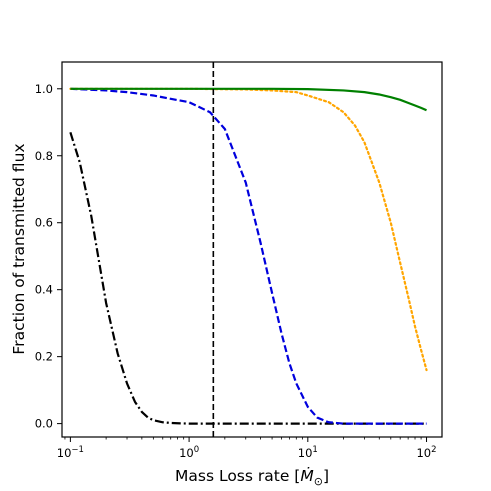 This screenshot has width=491, height=491. What do you see at coordinates (44, 290) in the screenshot?
I see `y-tick-label: 0.4` at bounding box center [44, 290].